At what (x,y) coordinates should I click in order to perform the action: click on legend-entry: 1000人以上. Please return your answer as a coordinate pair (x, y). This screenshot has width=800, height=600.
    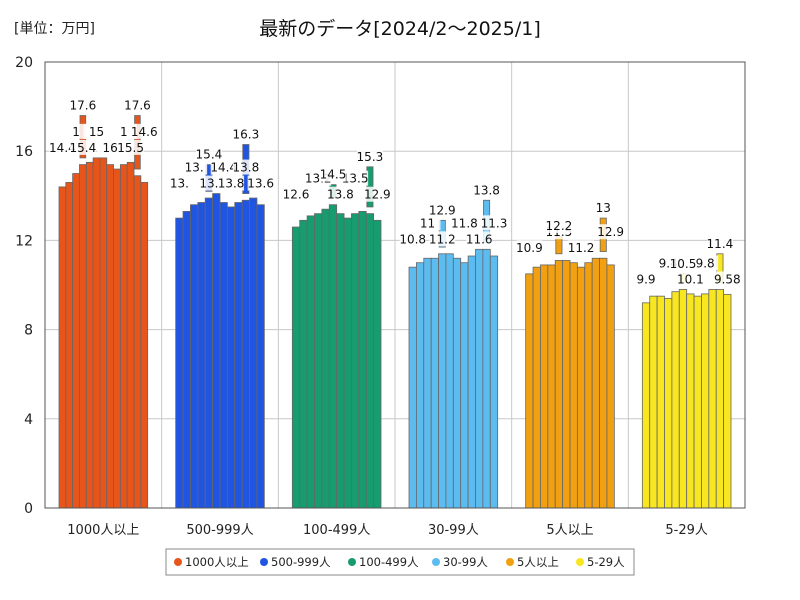
    Looking at the image, I should click on (217, 562).